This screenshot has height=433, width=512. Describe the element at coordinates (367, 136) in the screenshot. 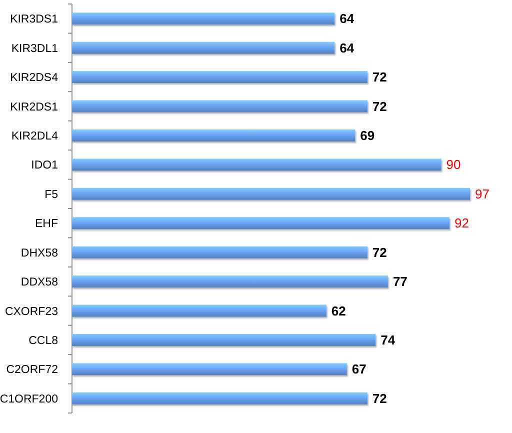

I see `data-label: 69` at that location.